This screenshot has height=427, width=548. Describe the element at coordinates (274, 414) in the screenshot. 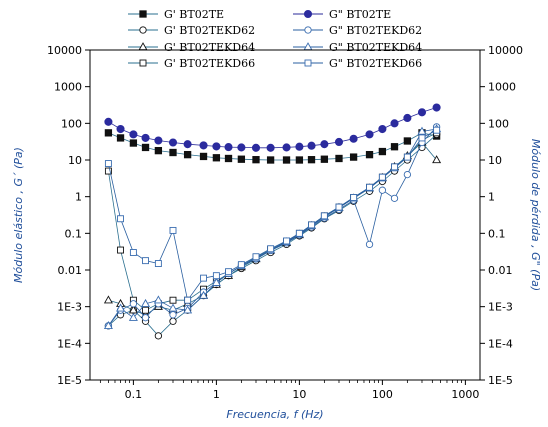

I see `x-axis-title: Frecuencia, f (Hz)` at that location.